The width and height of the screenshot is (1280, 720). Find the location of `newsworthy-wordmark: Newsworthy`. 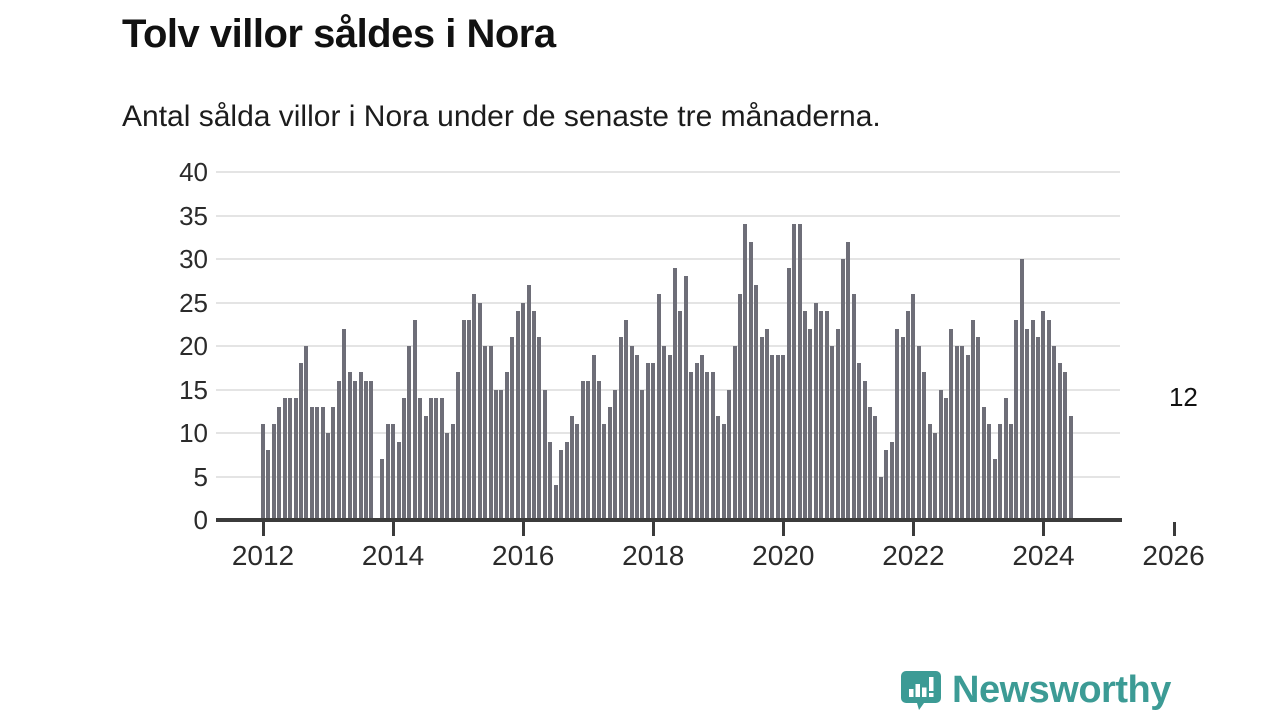

newsworthy-wordmark: Newsworthy is located at coordinates (1061, 690).